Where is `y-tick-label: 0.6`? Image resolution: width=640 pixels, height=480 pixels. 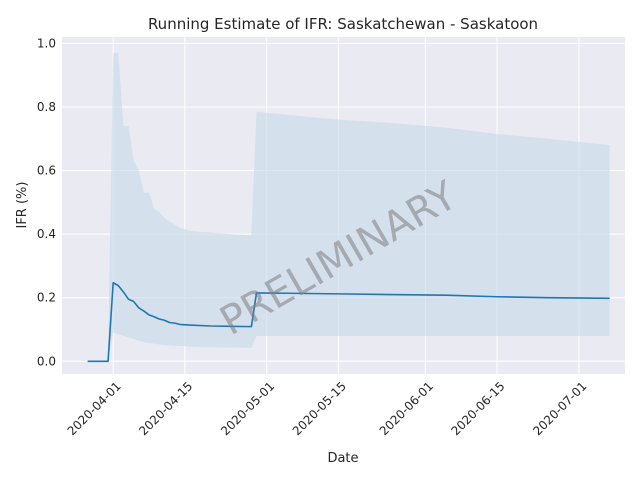 y-tick-label: 0.6 is located at coordinates (46, 171).